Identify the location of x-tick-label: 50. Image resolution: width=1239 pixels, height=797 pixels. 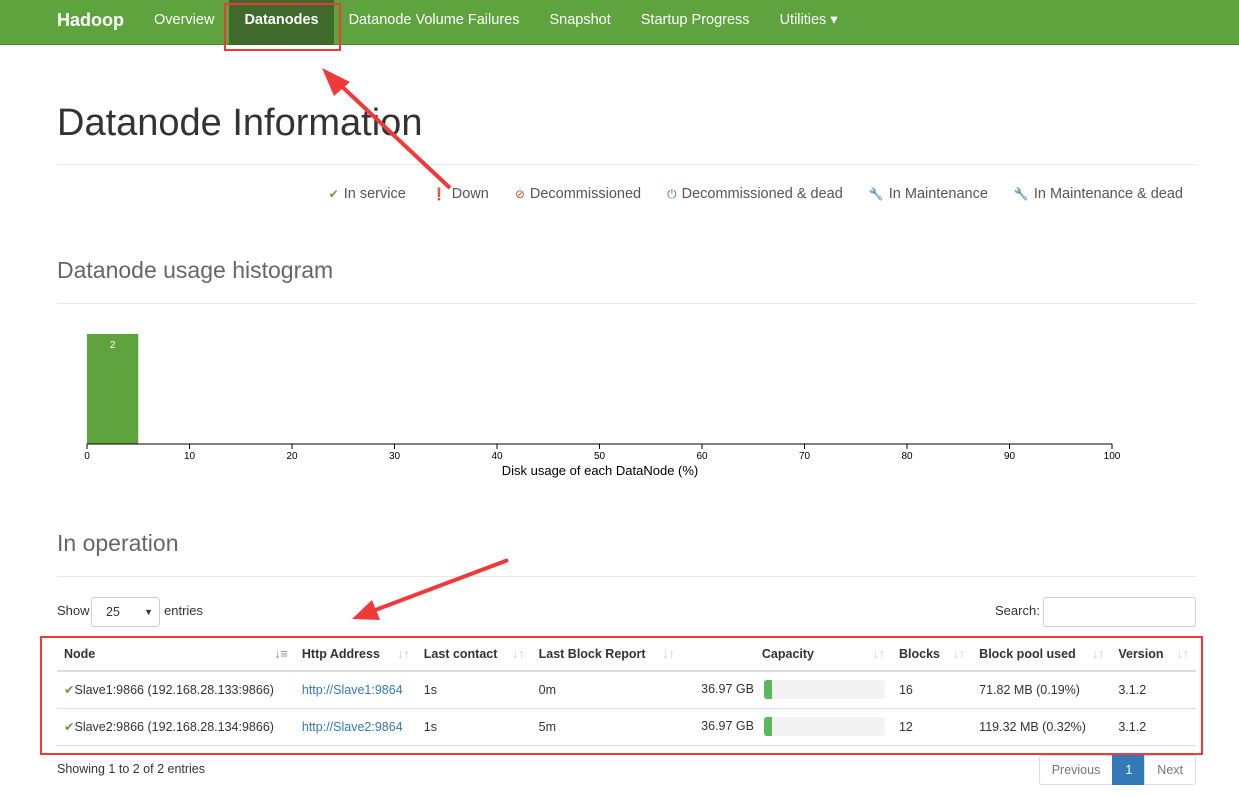
(600, 456).